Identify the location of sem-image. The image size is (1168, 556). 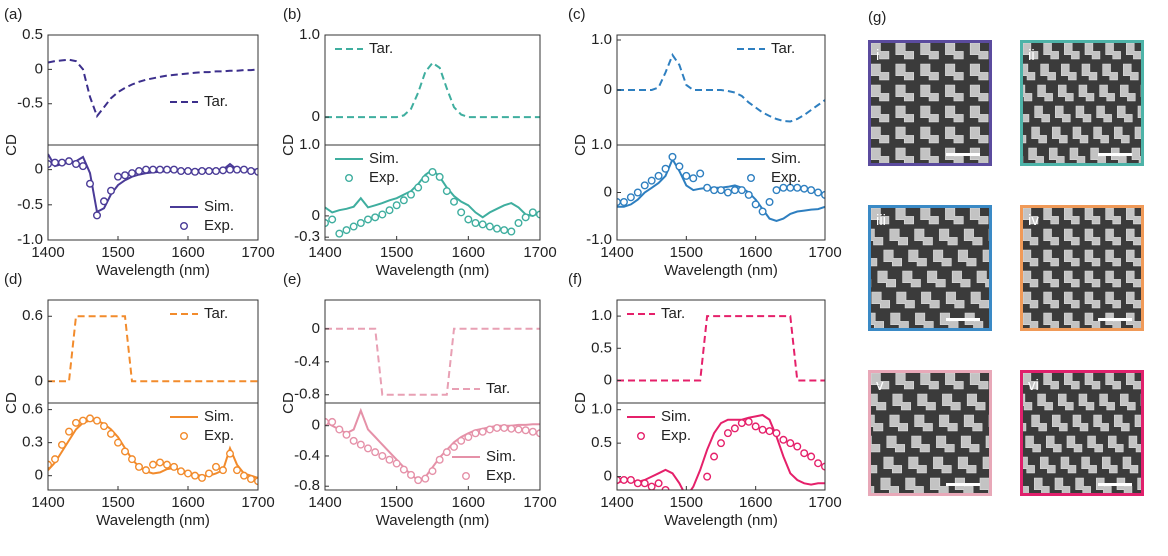
(1082, 268).